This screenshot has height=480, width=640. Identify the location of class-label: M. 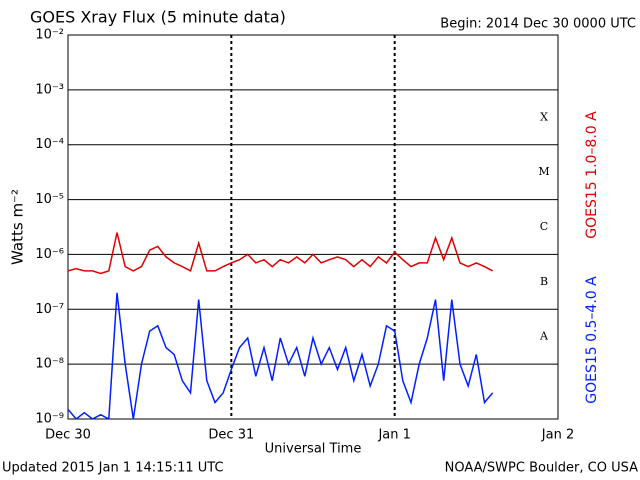
(543, 171).